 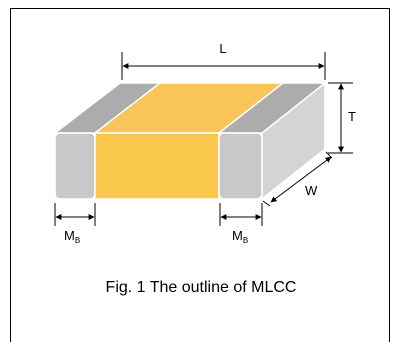 I want to click on width-arrow, so click(x=301, y=179).